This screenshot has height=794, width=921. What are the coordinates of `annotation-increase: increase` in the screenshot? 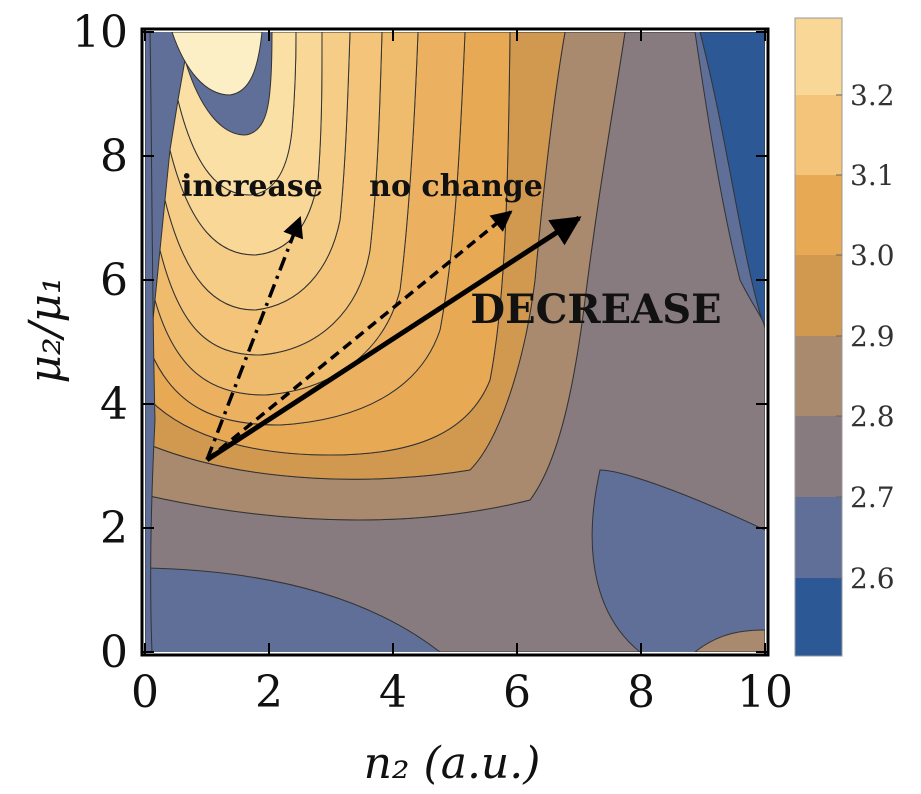 It's located at (252, 186).